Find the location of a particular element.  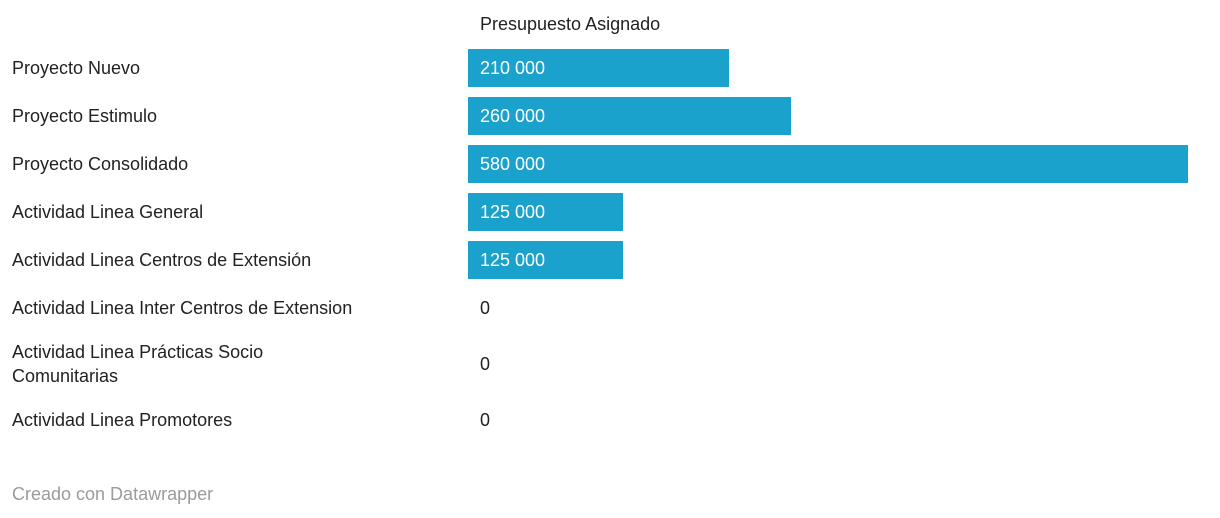

bar-area: 260 000 is located at coordinates (844, 116).